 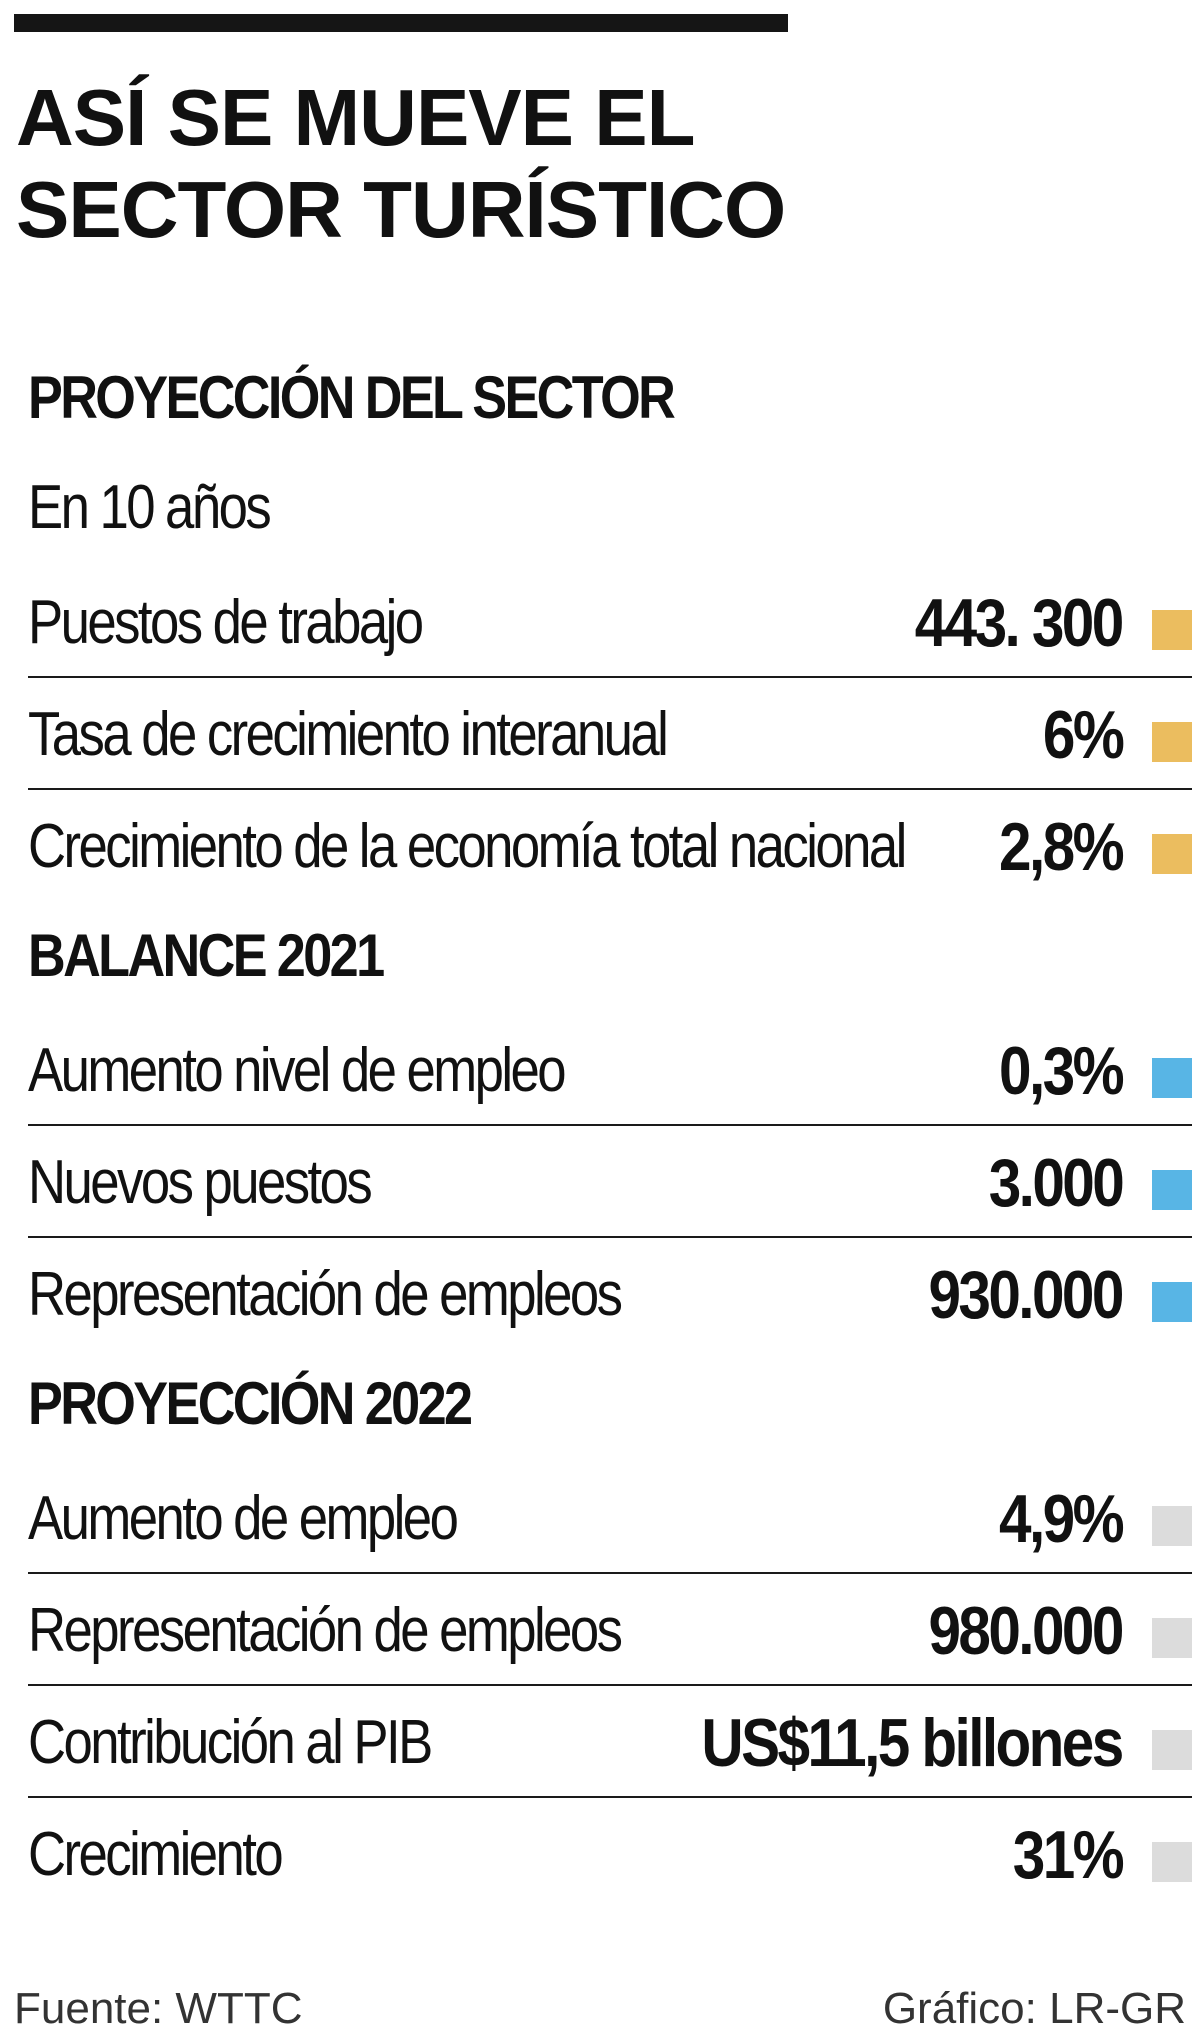 I want to click on section-heading-proyeccion-2022: PROYECCIÓN 2022, so click(x=250, y=1403).